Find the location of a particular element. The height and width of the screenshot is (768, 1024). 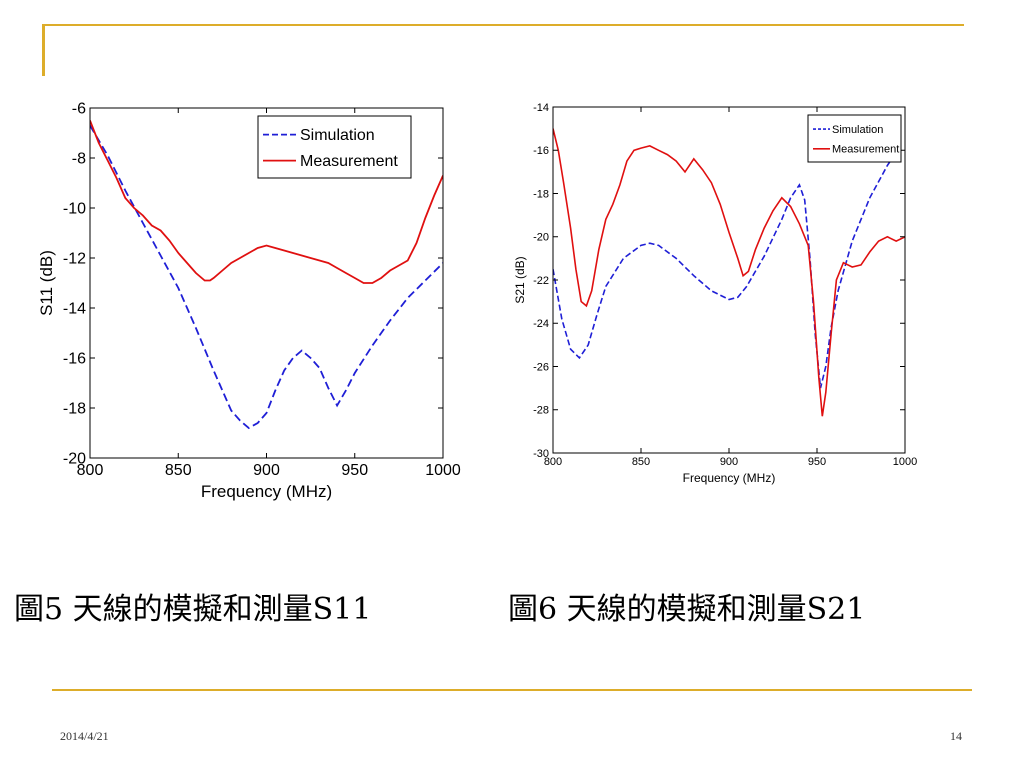

bottom-accent-line is located at coordinates (512, 690).